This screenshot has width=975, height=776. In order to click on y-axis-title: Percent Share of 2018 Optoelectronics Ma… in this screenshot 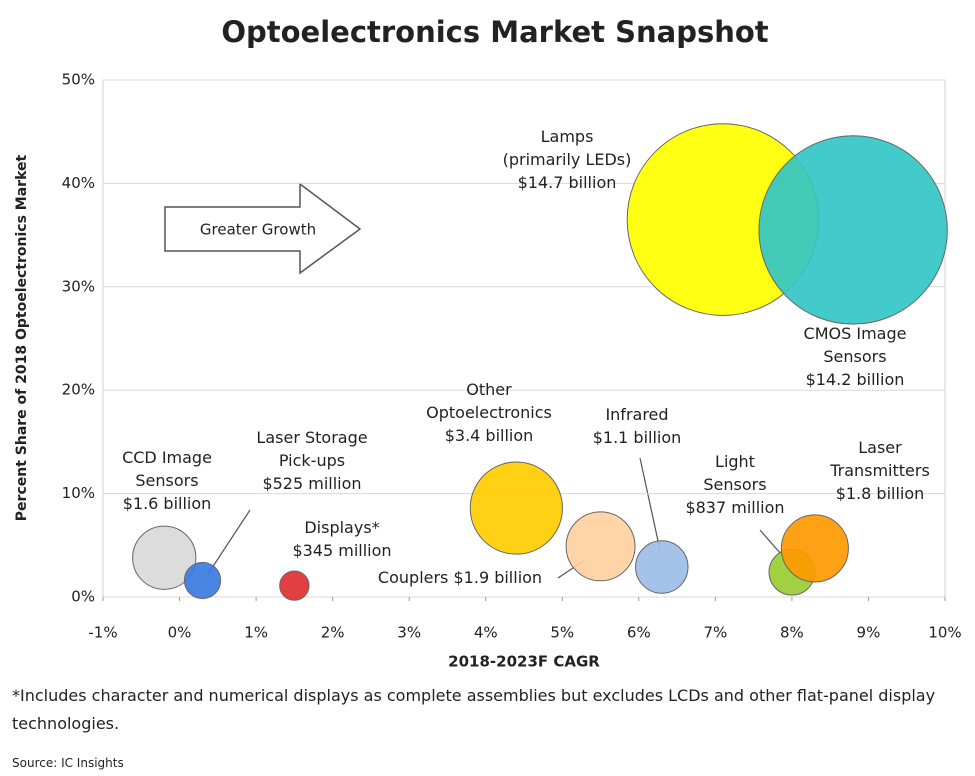, I will do `click(22, 338)`.